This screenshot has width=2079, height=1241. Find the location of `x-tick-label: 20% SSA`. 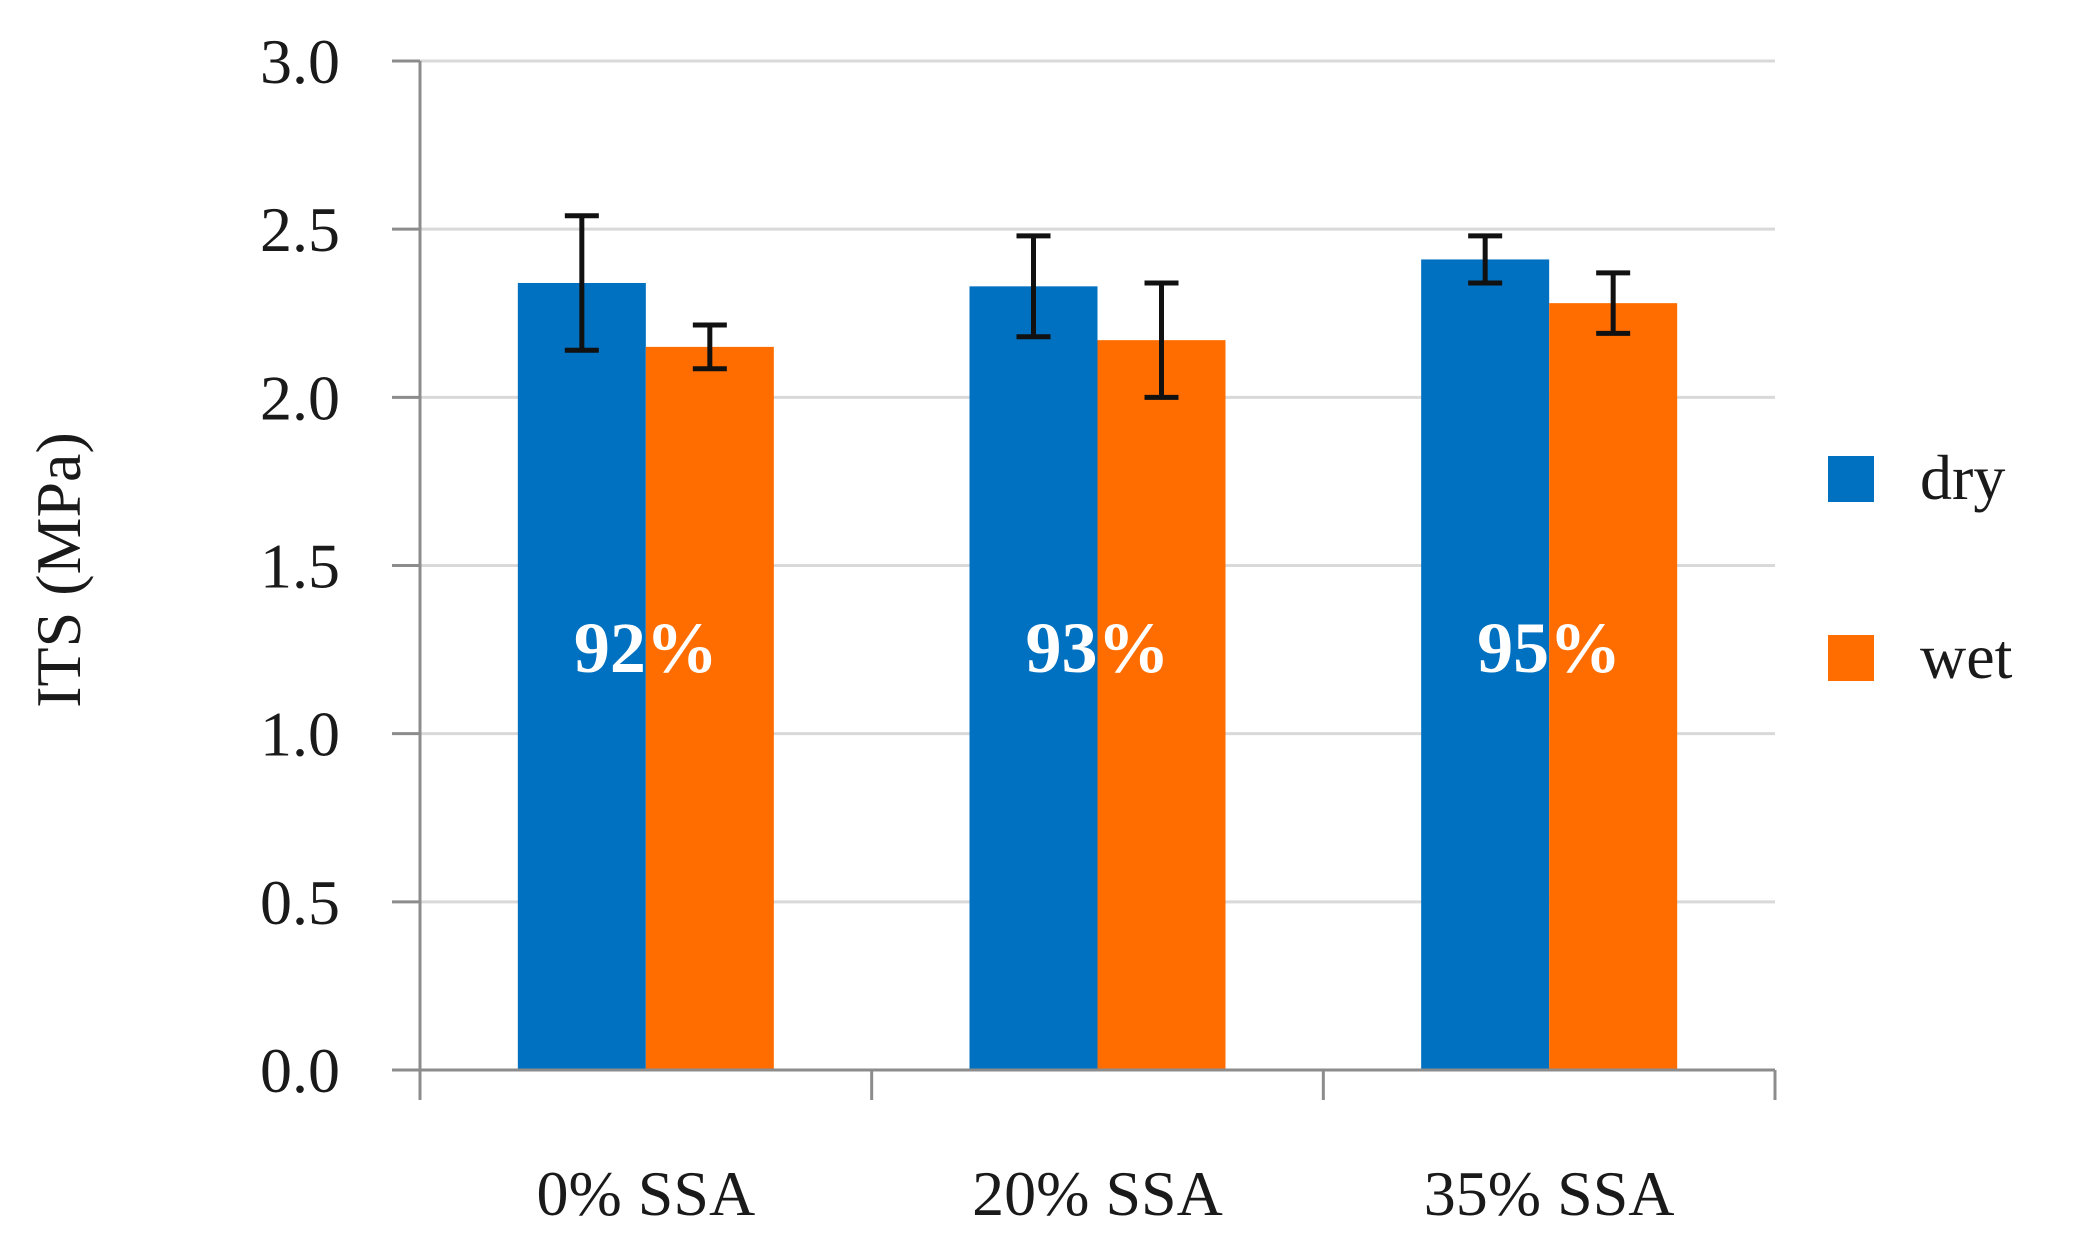

x-tick-label: 20% SSA is located at coordinates (1097, 1193).